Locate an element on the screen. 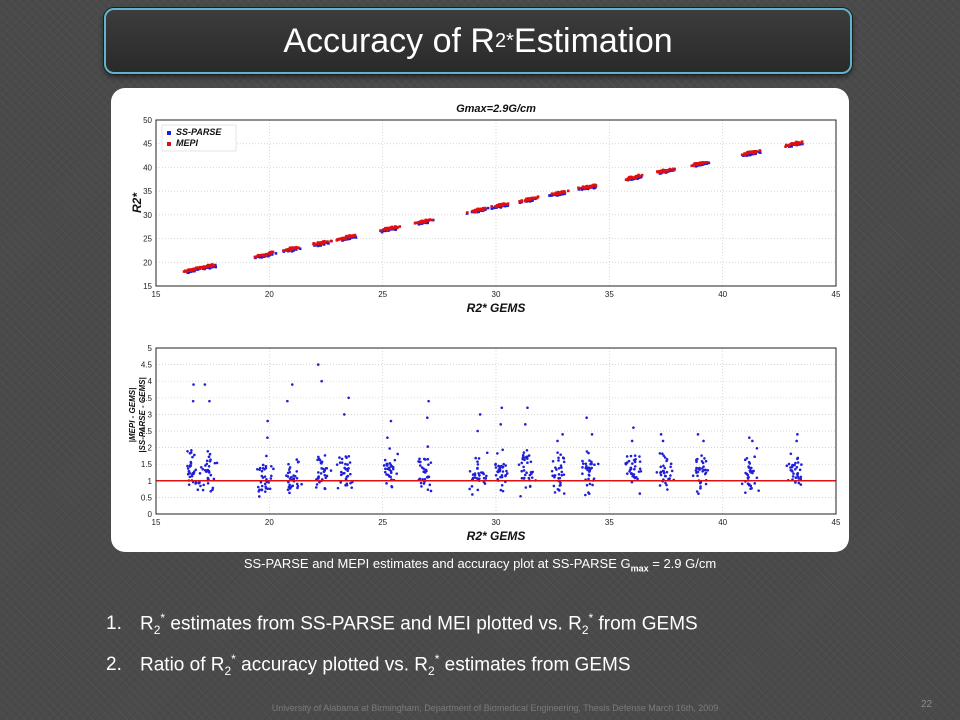 The width and height of the screenshot is (960, 720). top-chart-title: Gmax=2.9G/cm is located at coordinates (496, 109).